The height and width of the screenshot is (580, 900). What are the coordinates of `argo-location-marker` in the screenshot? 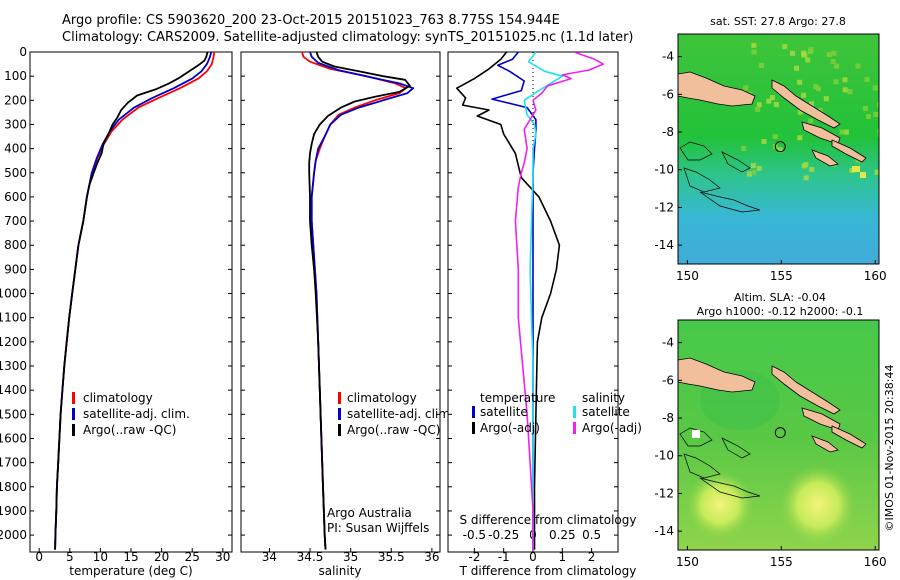 It's located at (780, 433).